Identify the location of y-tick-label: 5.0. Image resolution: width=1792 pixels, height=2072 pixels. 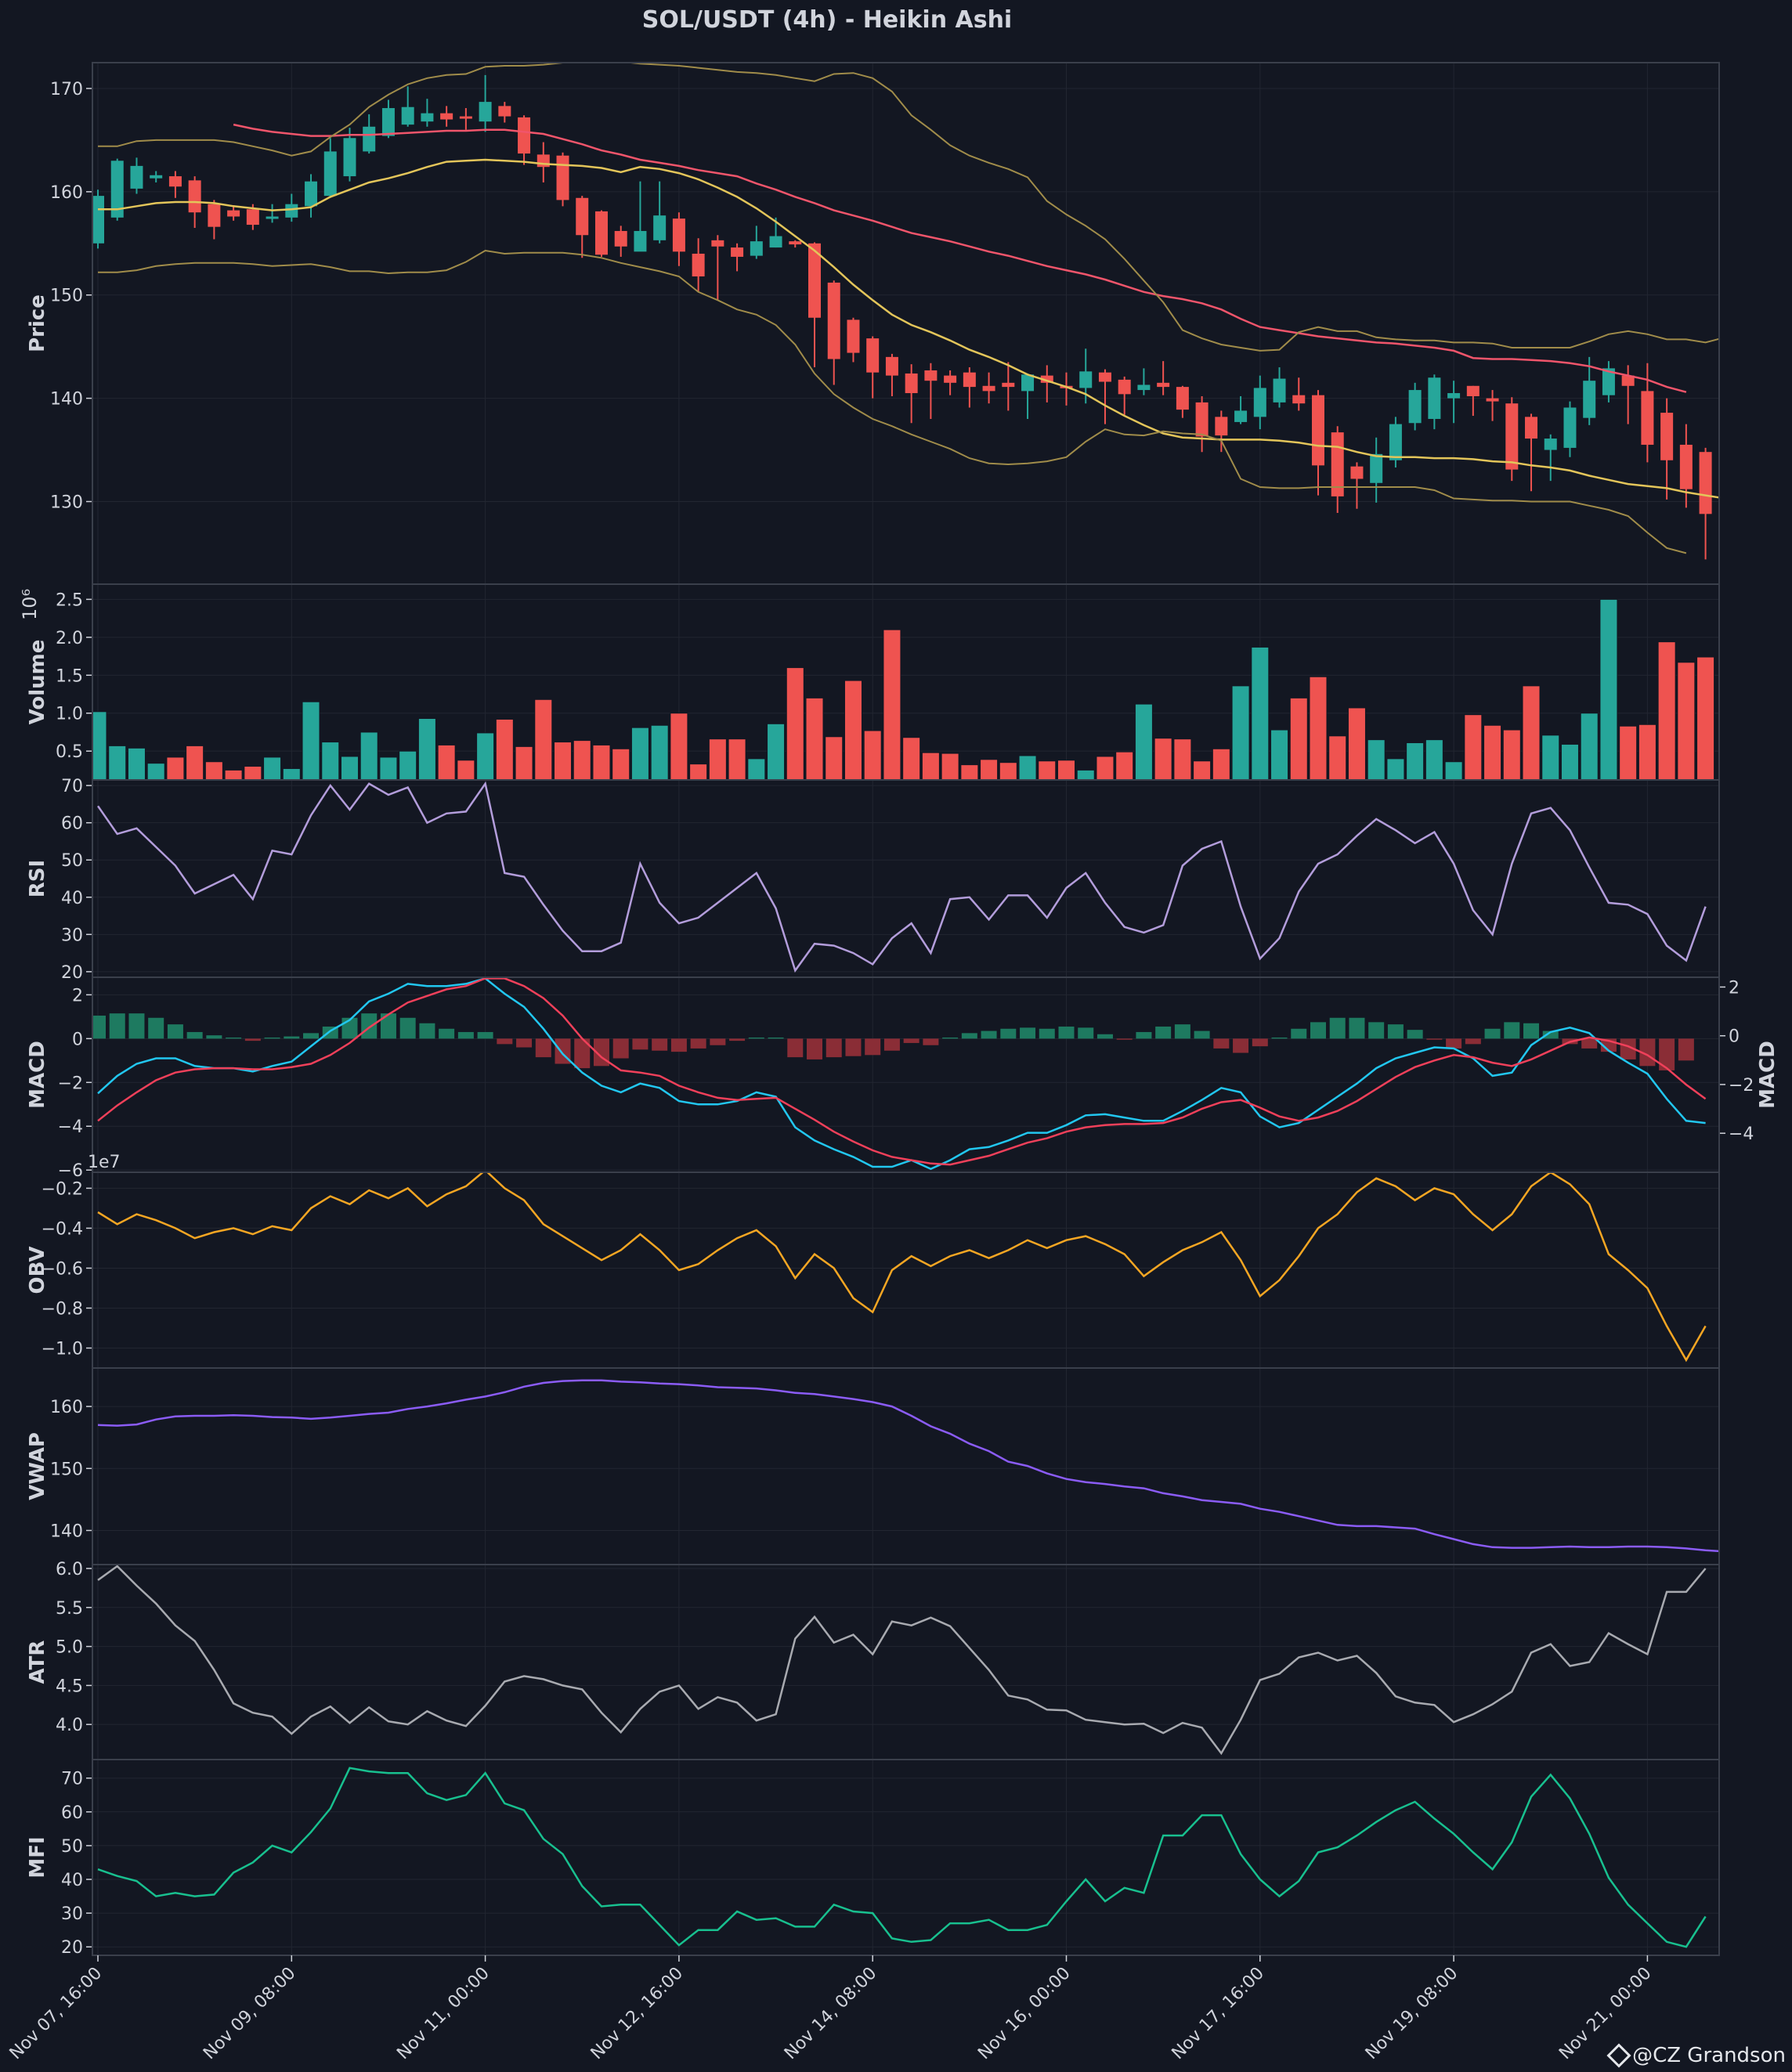
(69, 1648).